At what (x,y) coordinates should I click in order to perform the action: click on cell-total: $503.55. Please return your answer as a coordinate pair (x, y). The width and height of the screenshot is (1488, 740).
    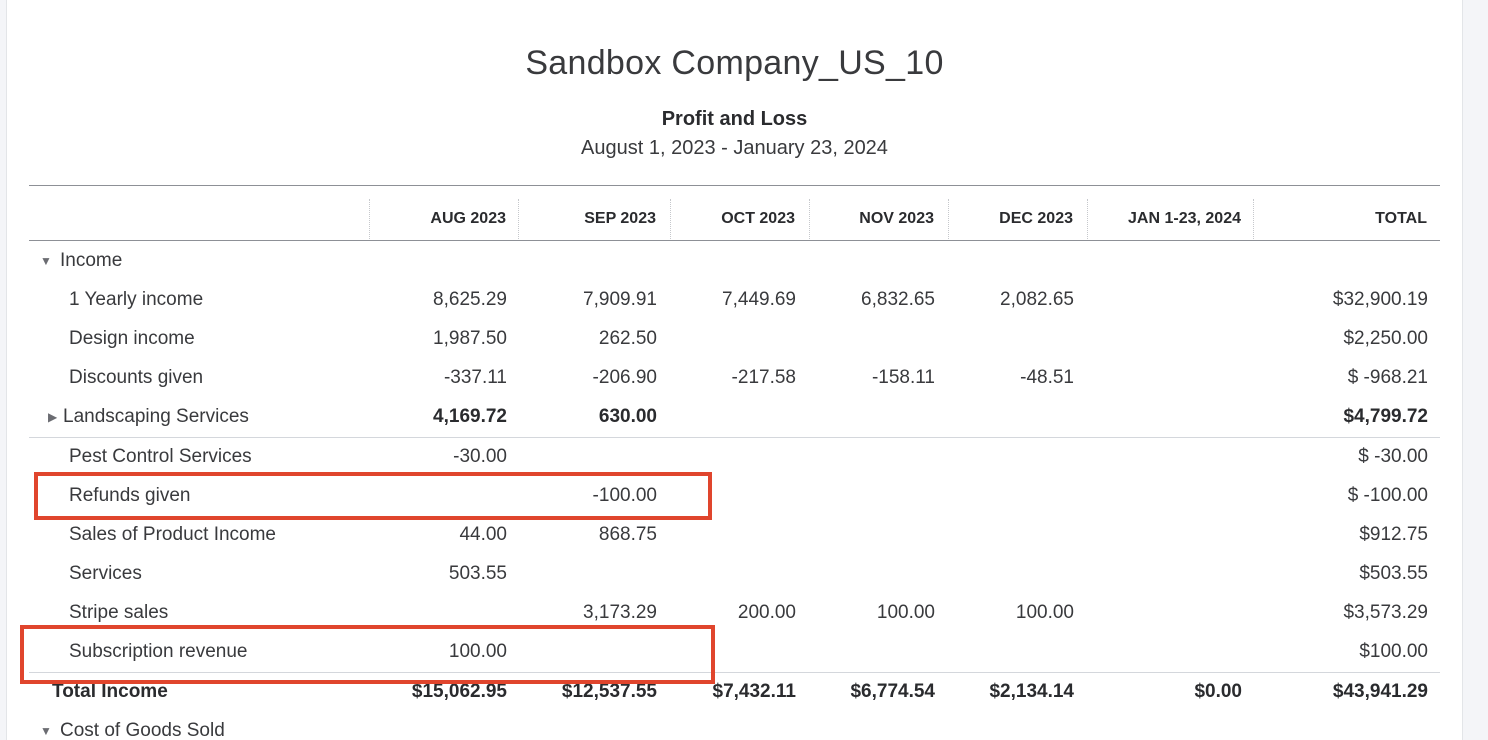
    Looking at the image, I should click on (1393, 573).